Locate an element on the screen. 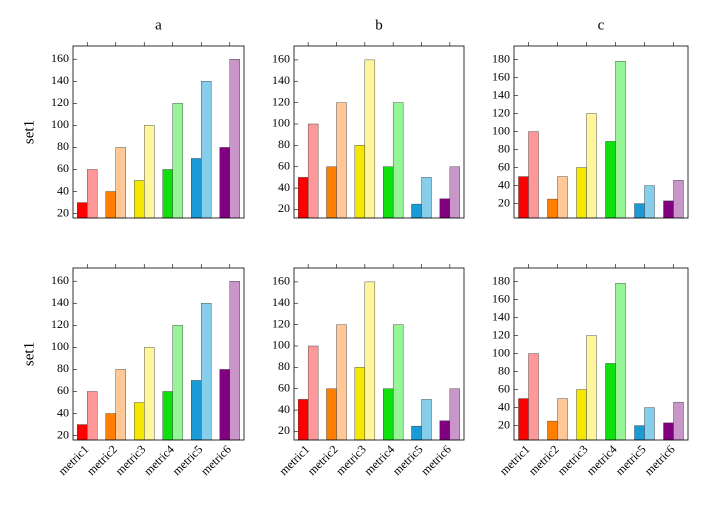 The image size is (712, 508). x-tick-label: metric1 is located at coordinates (515, 460).